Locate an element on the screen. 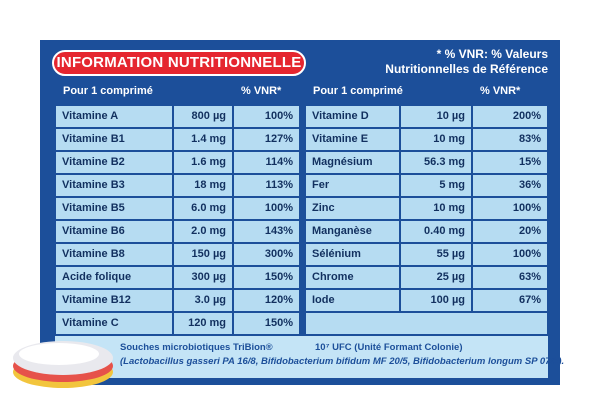  table-cell: 1.6 mg is located at coordinates (203, 162).